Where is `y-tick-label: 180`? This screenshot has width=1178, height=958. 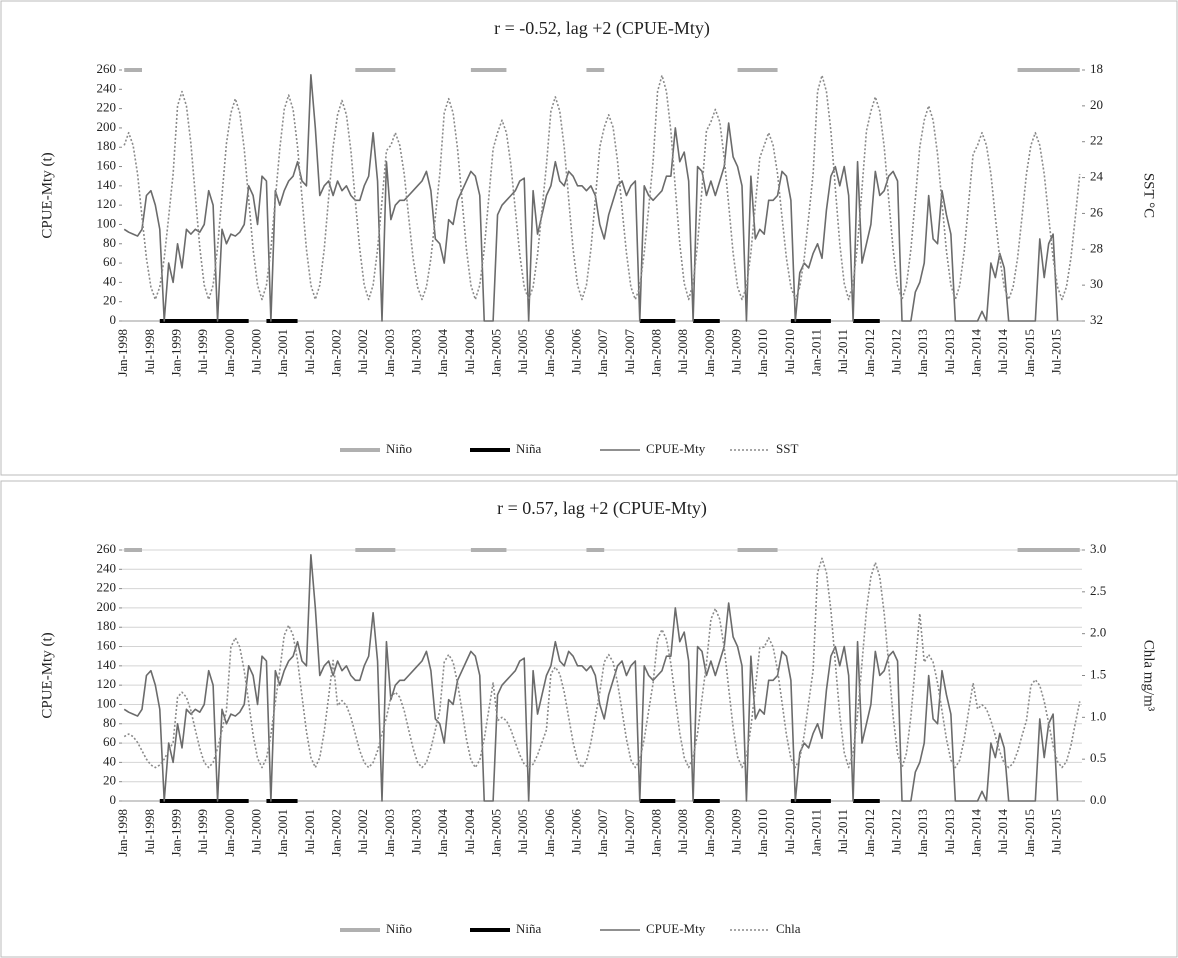 y-tick-label: 180 is located at coordinates (107, 145).